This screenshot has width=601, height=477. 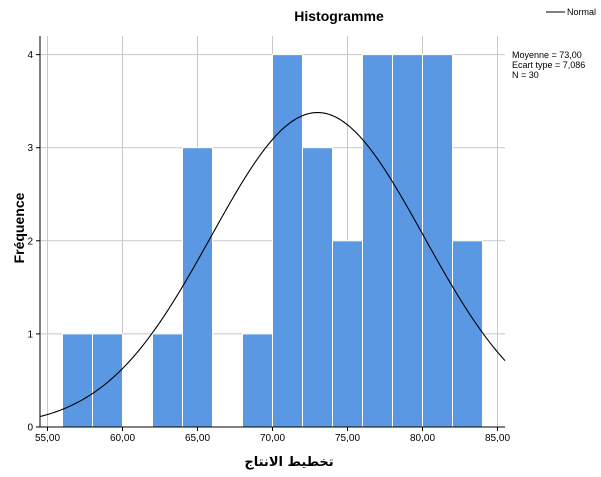 What do you see at coordinates (197, 438) in the screenshot?
I see `x-tick-label: 65,00` at bounding box center [197, 438].